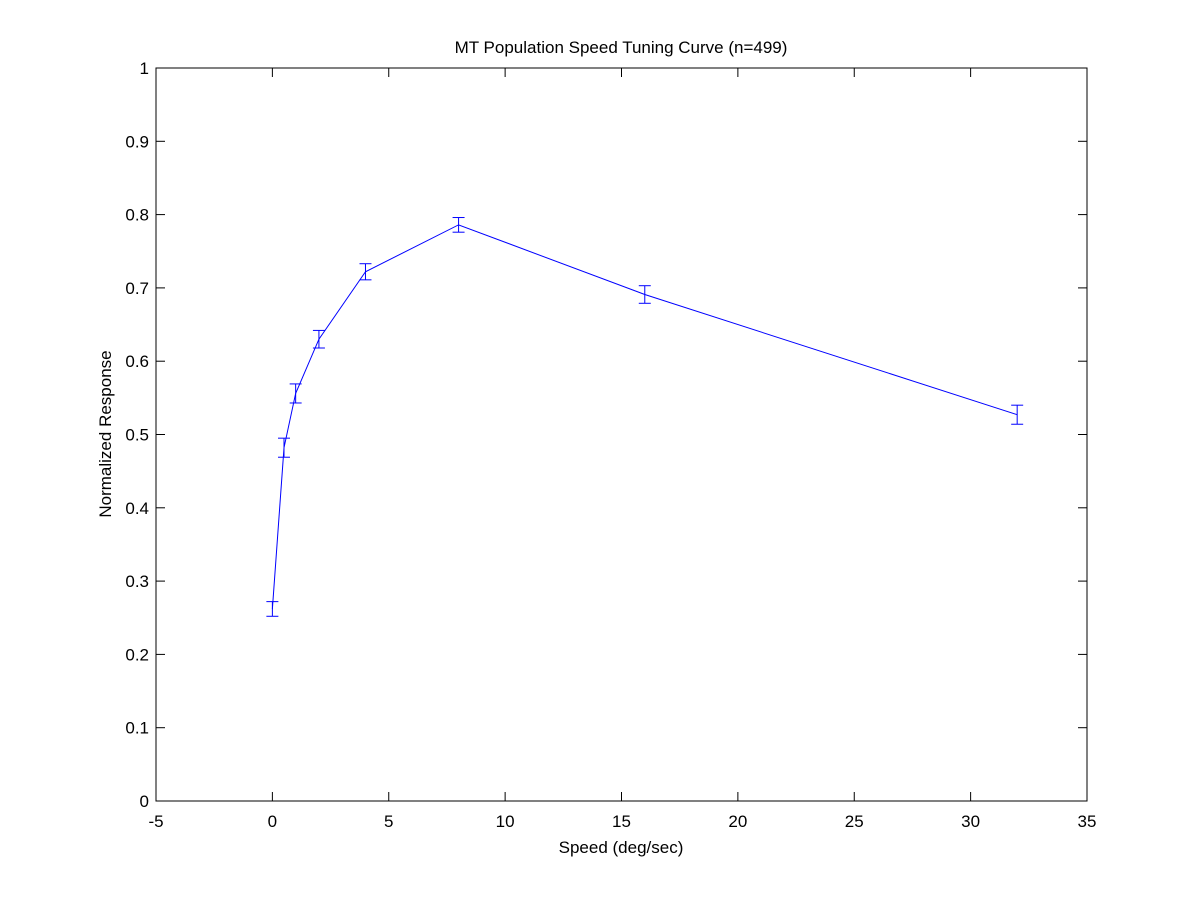 This screenshot has width=1201, height=906. What do you see at coordinates (144, 68) in the screenshot?
I see `y-tick-label: 1` at bounding box center [144, 68].